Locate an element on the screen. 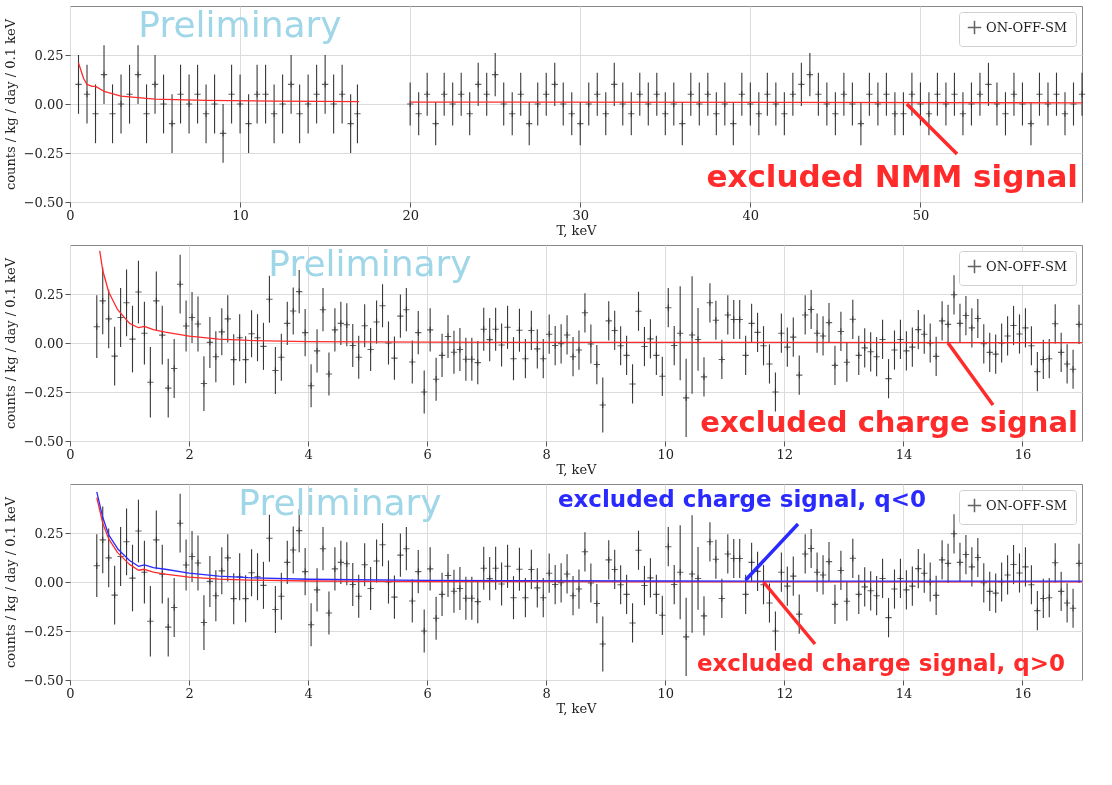 Image resolution: width=1112 pixels, height=785 pixels. annotation: excluded NMM signal is located at coordinates (892, 176).